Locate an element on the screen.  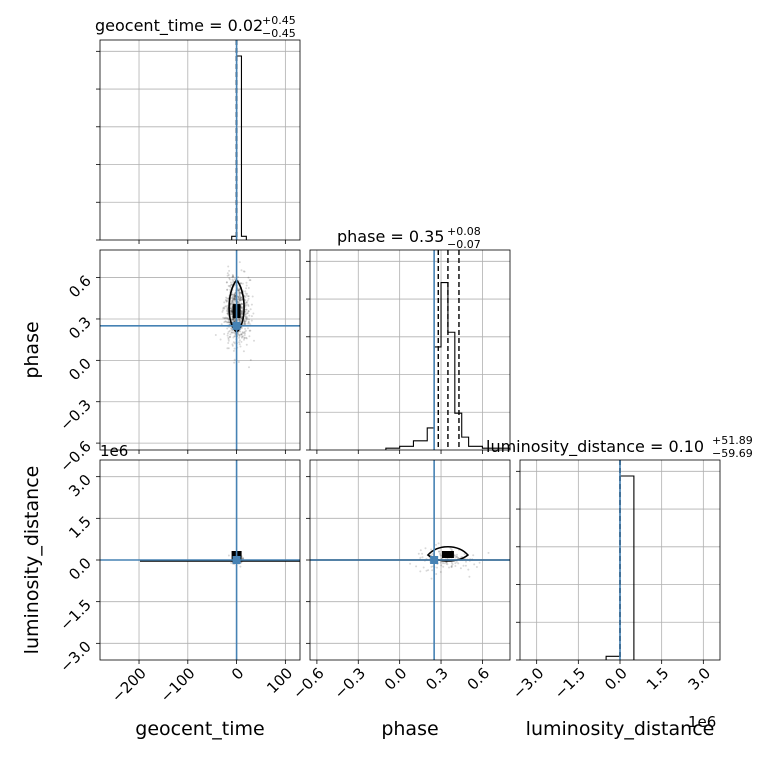
tick-label-x: 3.0 is located at coordinates (700, 679).